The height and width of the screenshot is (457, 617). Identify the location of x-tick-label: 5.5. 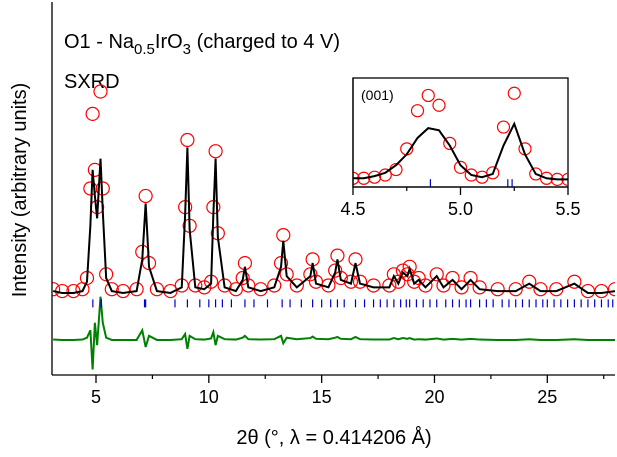
(567, 209).